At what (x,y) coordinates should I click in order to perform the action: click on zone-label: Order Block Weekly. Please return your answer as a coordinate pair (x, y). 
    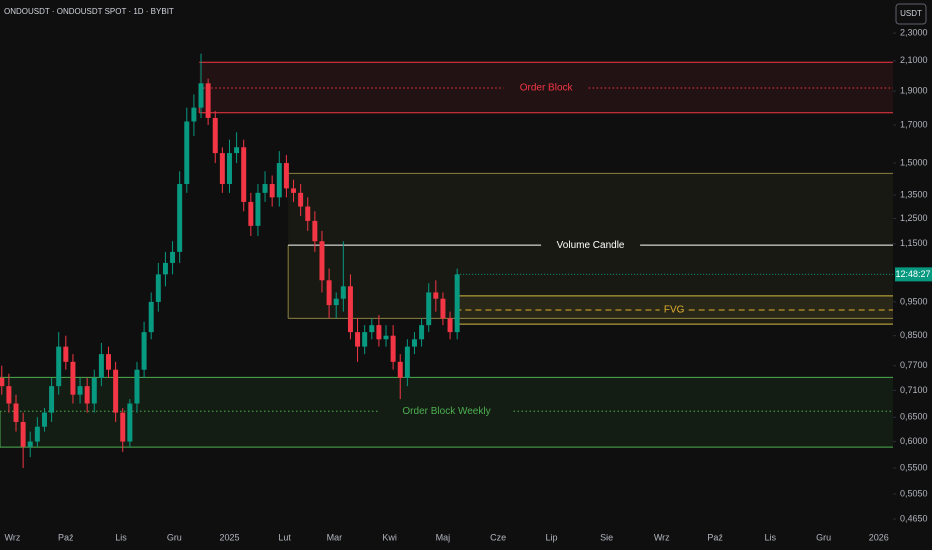
    Looking at the image, I should click on (446, 411).